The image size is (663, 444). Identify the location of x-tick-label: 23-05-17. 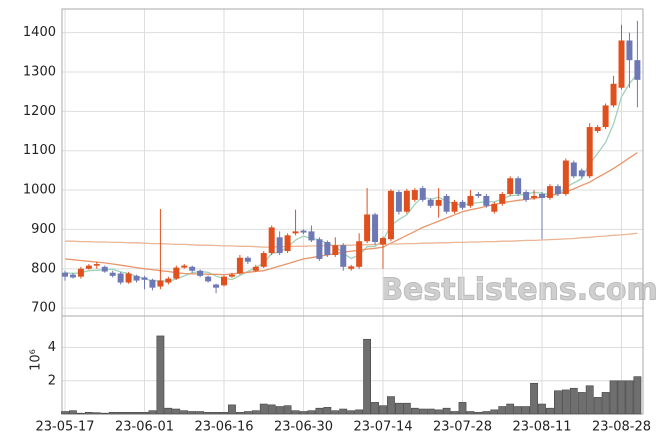
(64, 427).